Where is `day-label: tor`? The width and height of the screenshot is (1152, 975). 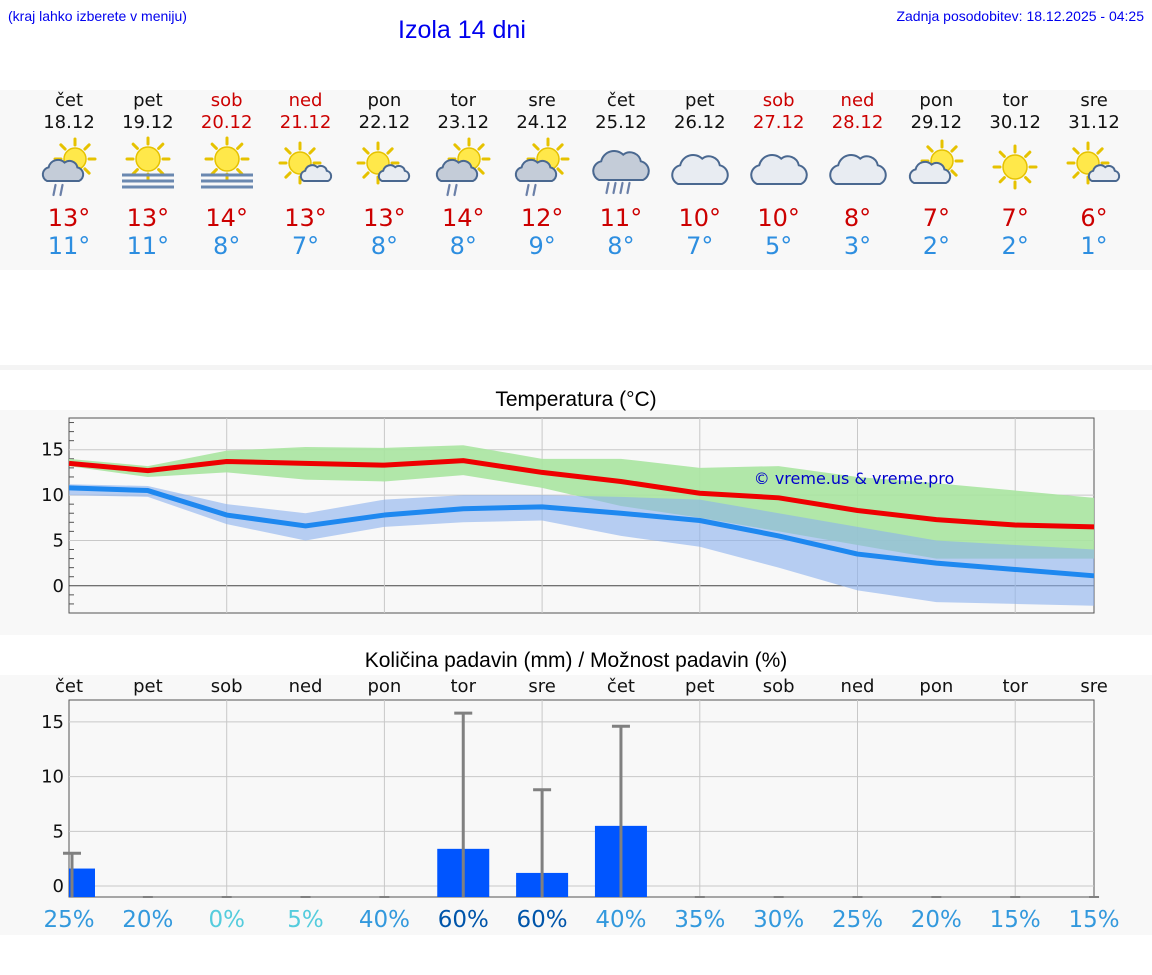
day-label: tor is located at coordinates (1015, 686).